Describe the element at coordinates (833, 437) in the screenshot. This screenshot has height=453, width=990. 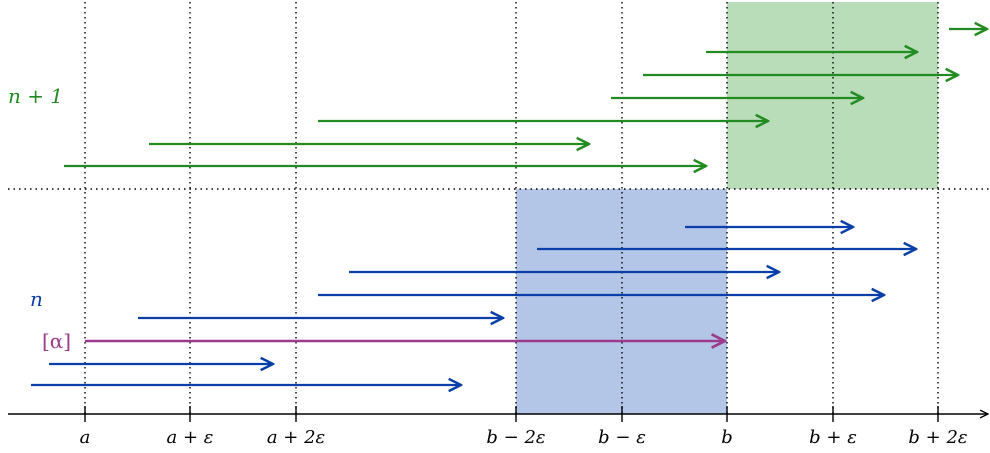
I see `tick-label-b-plus-eps: b + ε` at that location.